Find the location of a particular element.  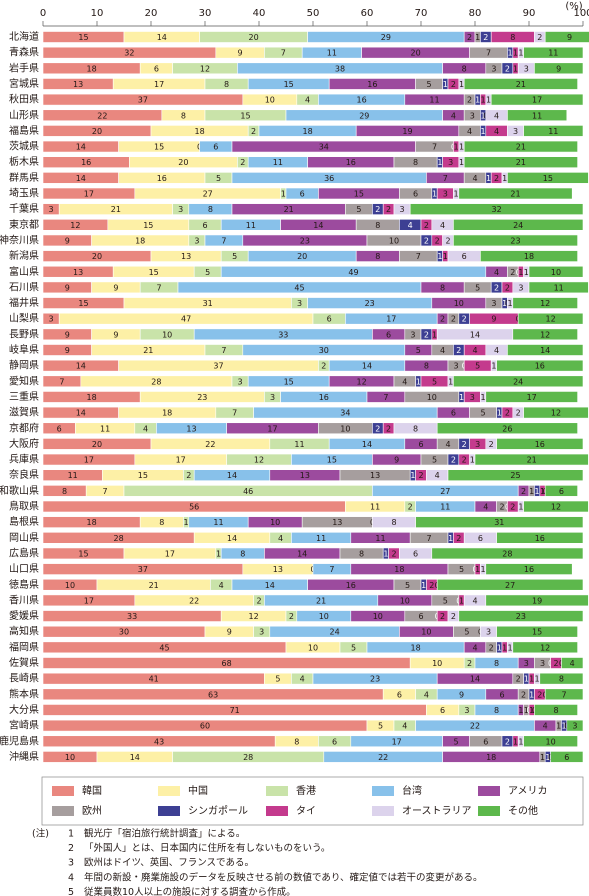

segment-label: 56 is located at coordinates (194, 507).